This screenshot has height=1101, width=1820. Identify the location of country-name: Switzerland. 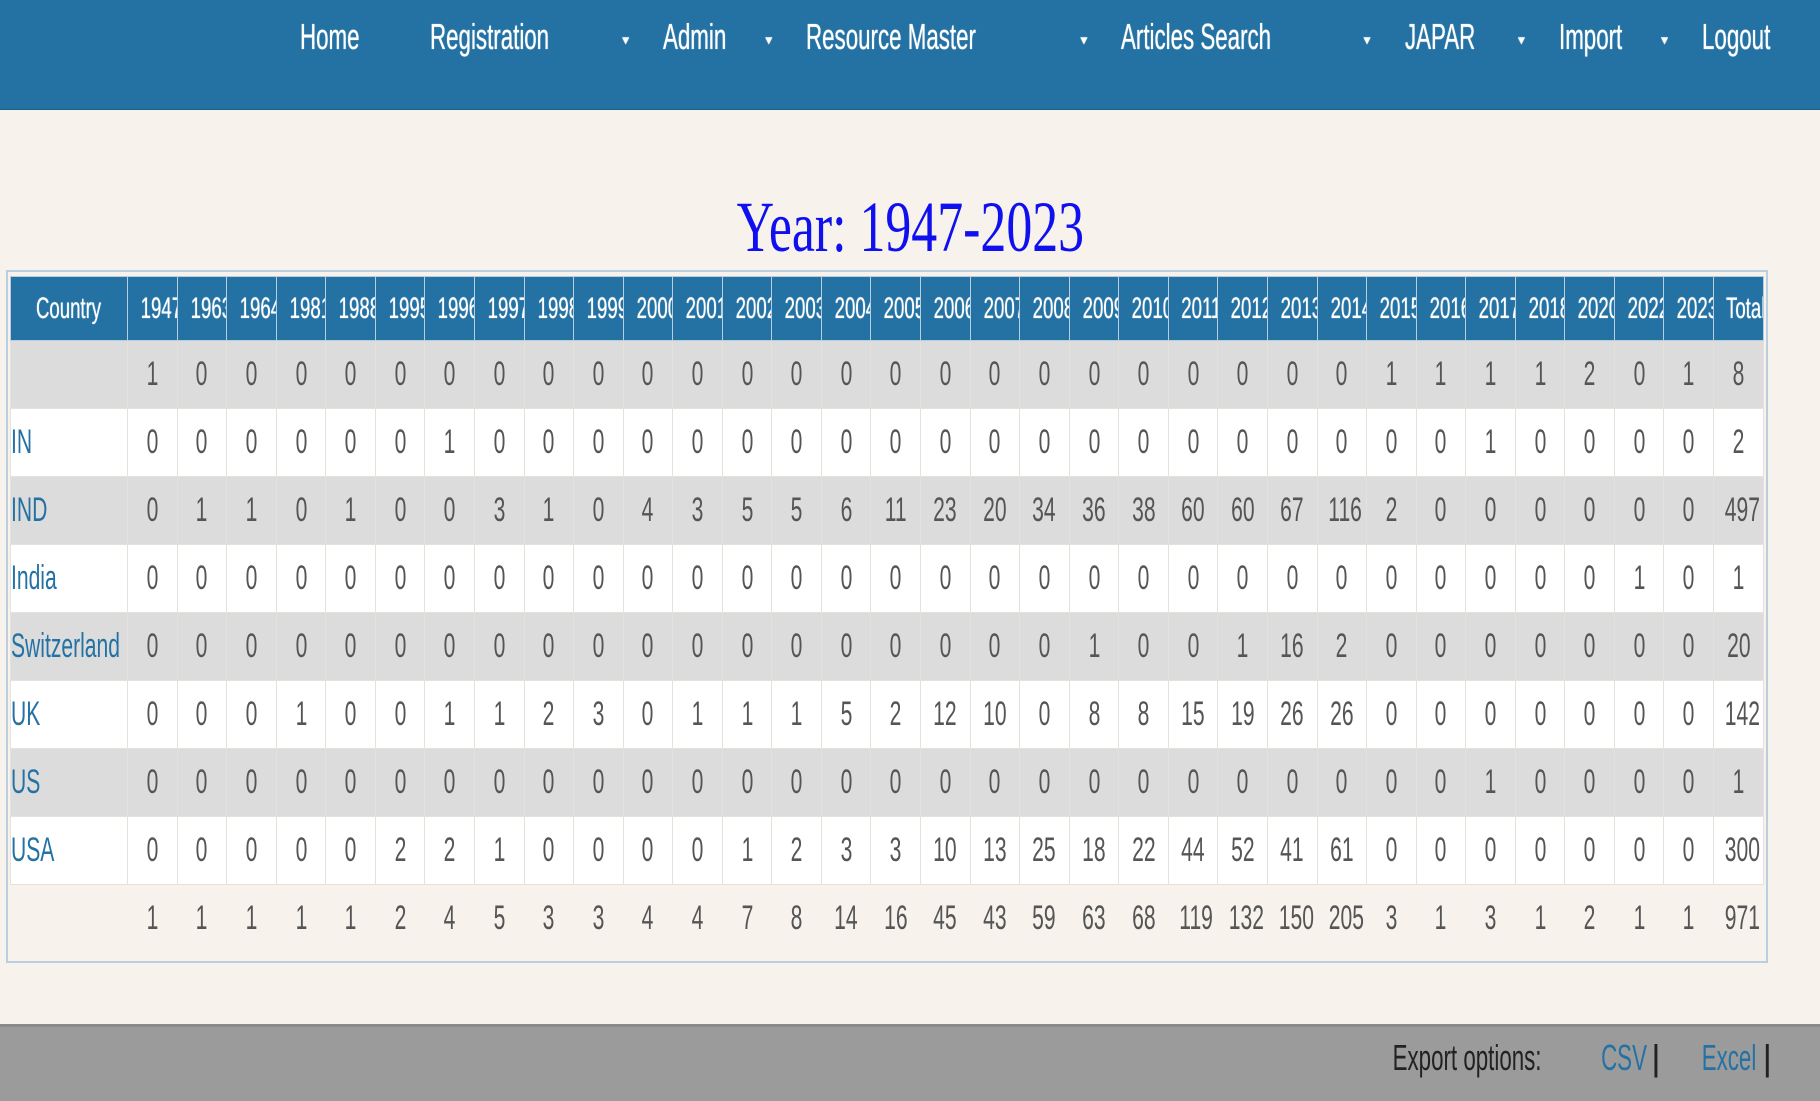
(65, 646).